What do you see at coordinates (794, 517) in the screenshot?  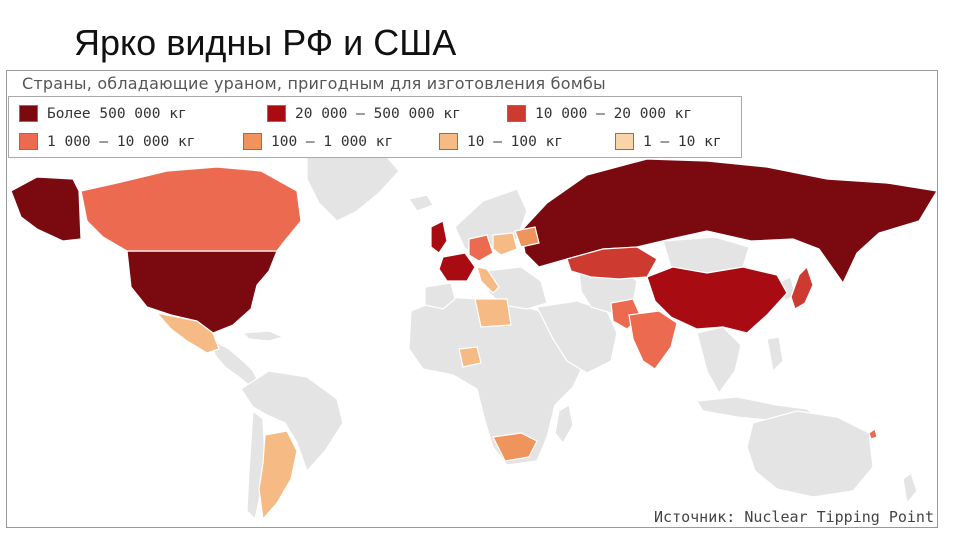 I see `map-source: Источник: Nuclear Tipping Point` at bounding box center [794, 517].